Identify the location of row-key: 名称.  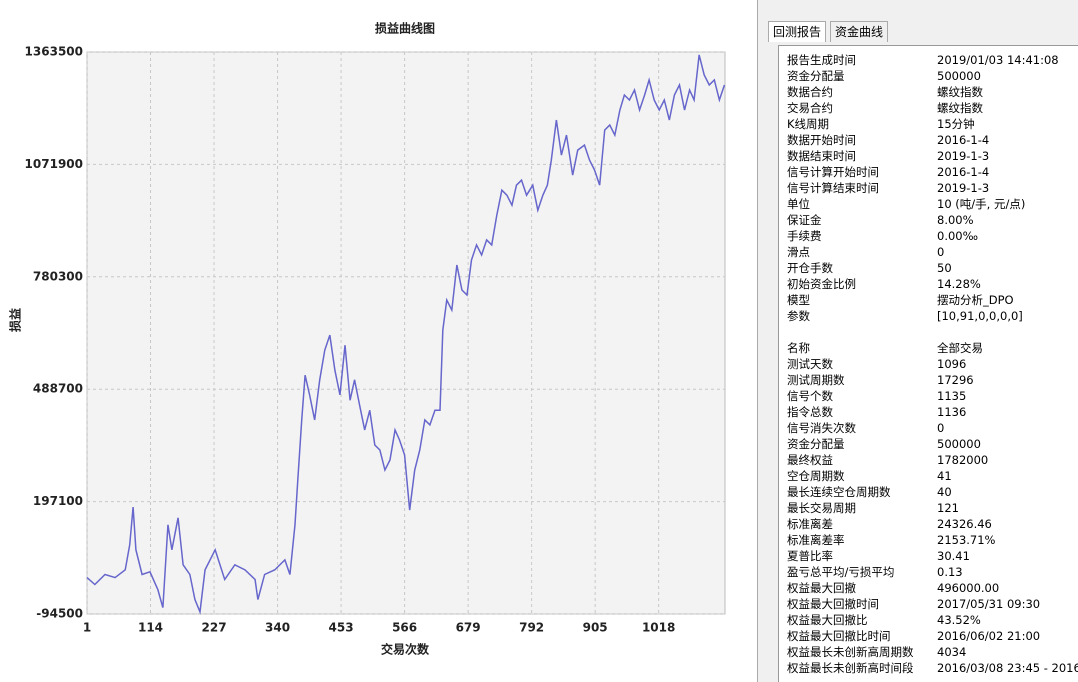
(798, 348).